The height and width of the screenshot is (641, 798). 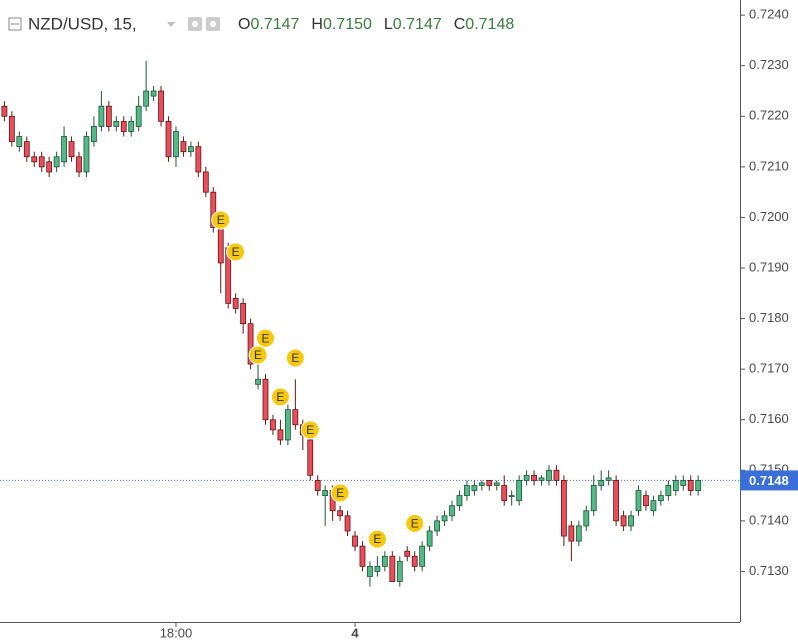 I want to click on dropdown-arrow, so click(x=171, y=24).